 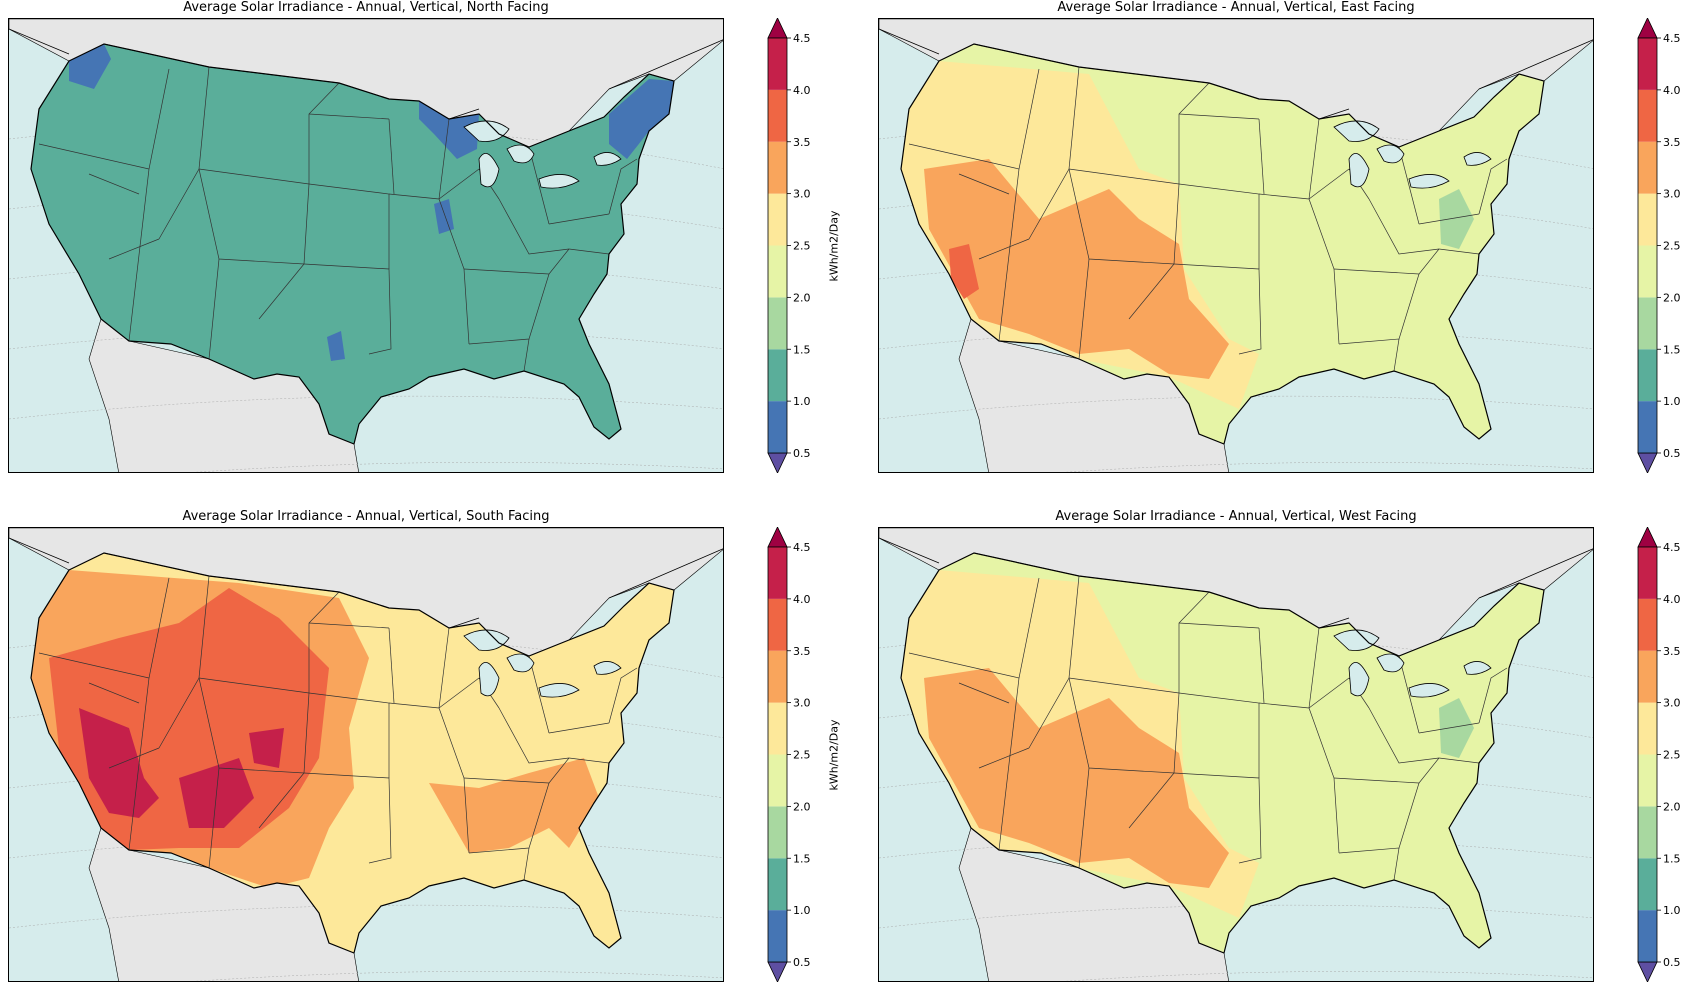 I want to click on colorbar-tick-label: 4.0, so click(x=1672, y=599).